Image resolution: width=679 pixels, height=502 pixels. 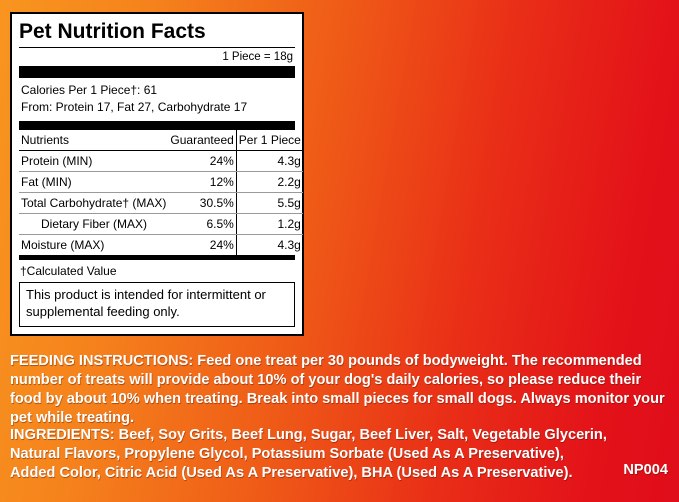 I want to click on table-header-row: Nutrients Guaranteed Per 1 Piece, so click(x=161, y=140).